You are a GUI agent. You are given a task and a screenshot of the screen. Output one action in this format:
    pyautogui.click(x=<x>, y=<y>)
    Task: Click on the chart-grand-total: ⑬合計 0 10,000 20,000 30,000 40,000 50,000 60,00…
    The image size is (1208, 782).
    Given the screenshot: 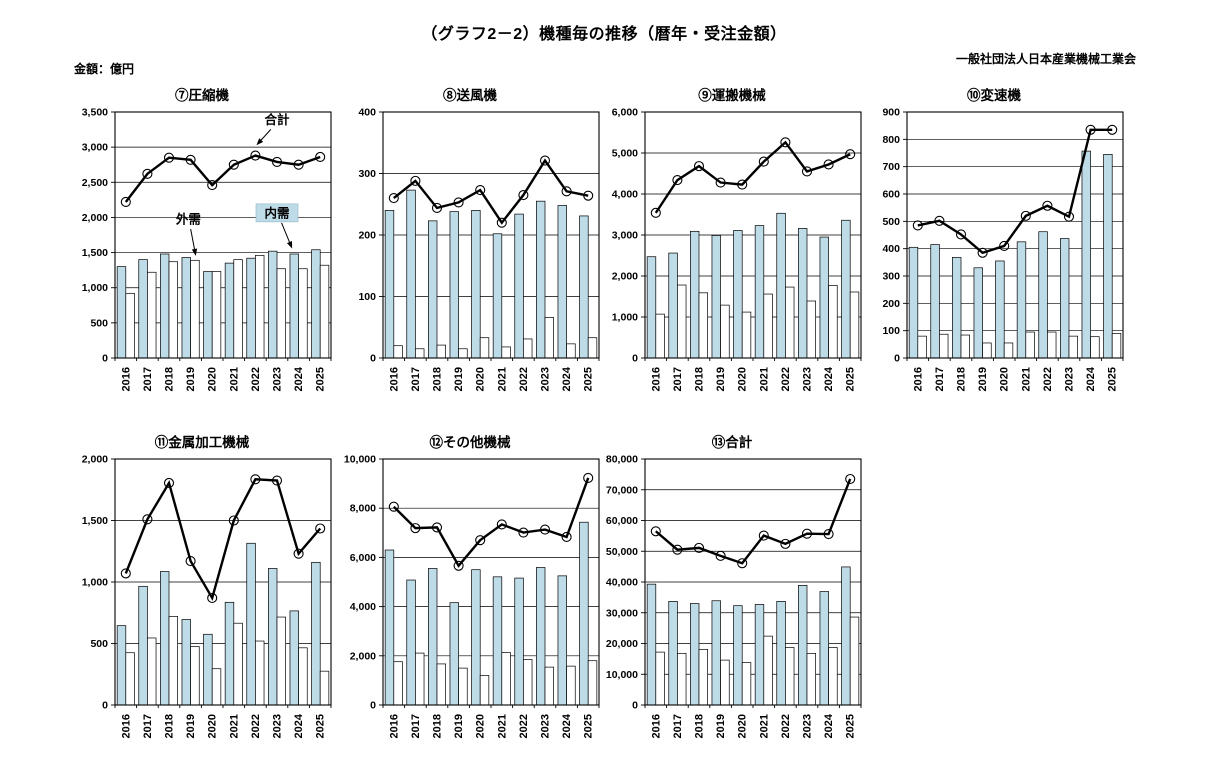 What is the action you would take?
    pyautogui.click(x=732, y=589)
    